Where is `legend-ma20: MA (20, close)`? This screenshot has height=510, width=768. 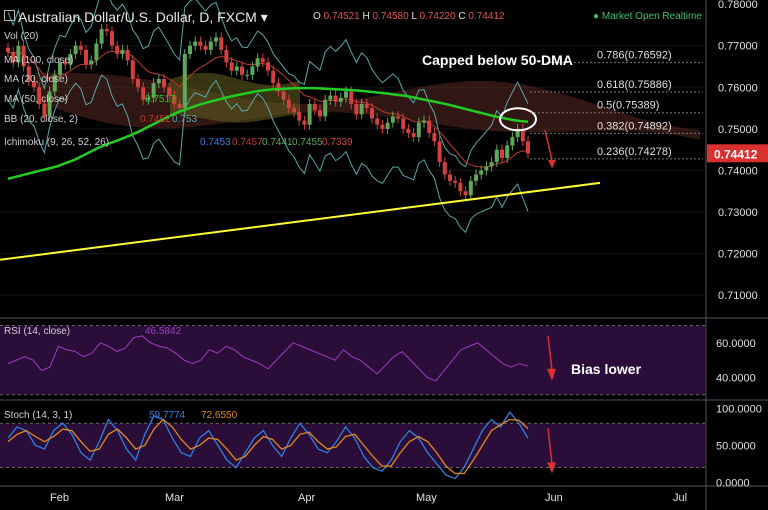
legend-ma20: MA (20, close) is located at coordinates (36, 79).